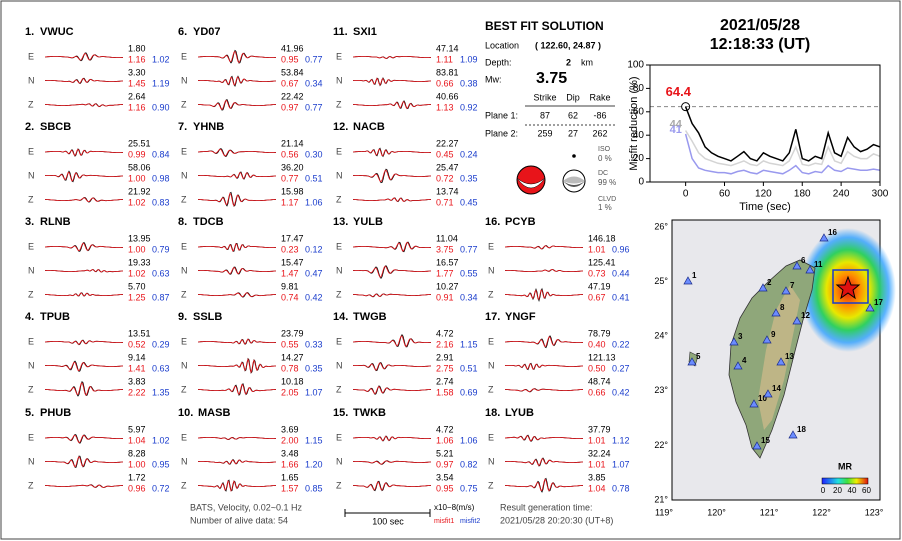 This screenshot has width=902, height=541. Describe the element at coordinates (725, 194) in the screenshot. I see `x-tick-label: 60` at that location.